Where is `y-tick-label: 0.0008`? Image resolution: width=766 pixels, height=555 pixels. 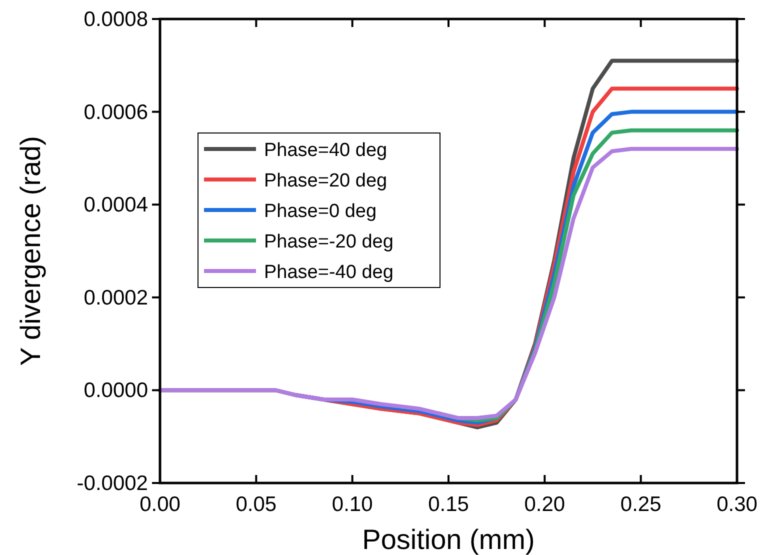 y-tick-label: 0.0008 is located at coordinates (116, 19).